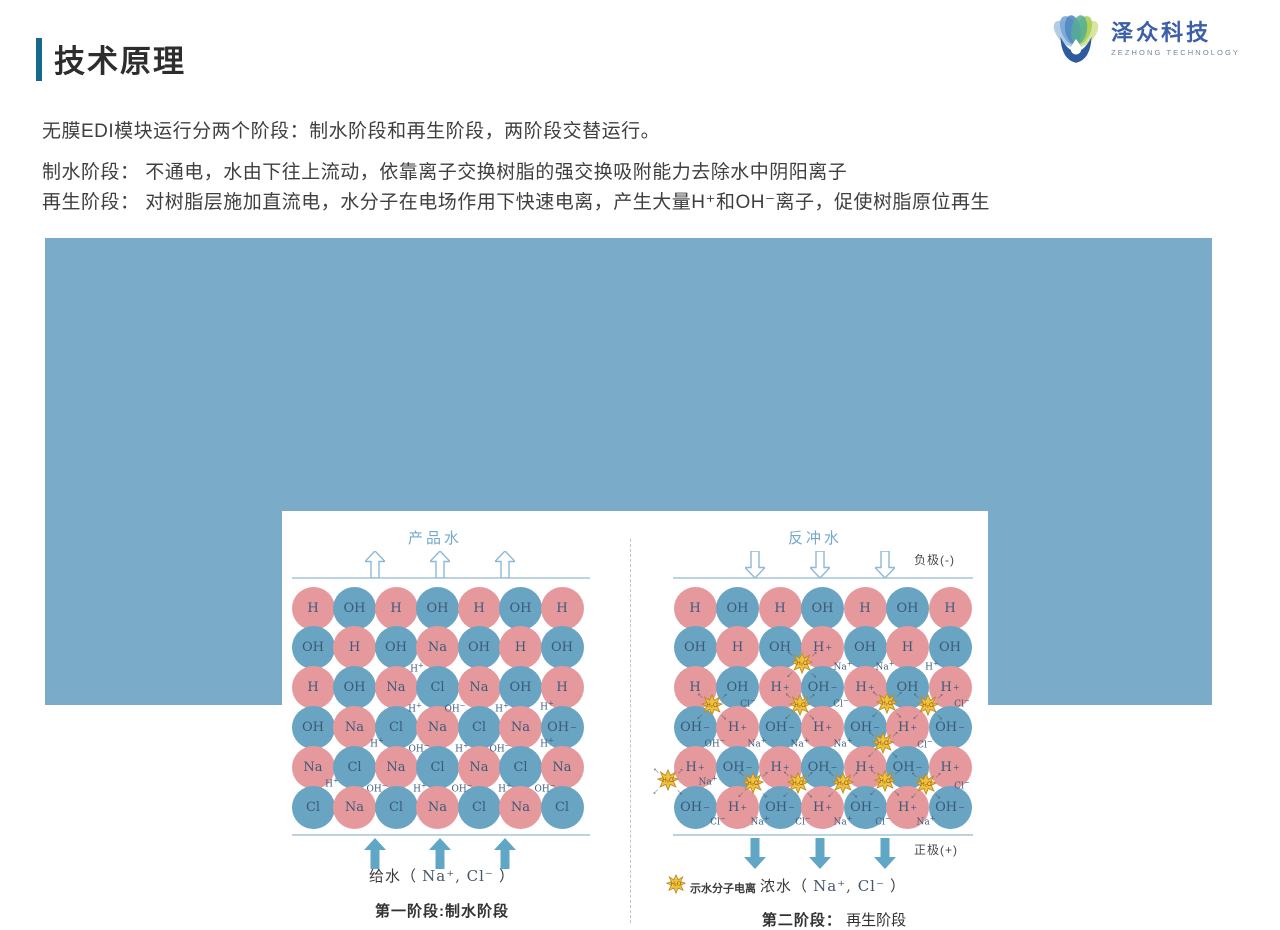 The width and height of the screenshot is (1280, 930). Describe the element at coordinates (787, 886) in the screenshot. I see `concentrate-prefix: 浓水（` at that location.